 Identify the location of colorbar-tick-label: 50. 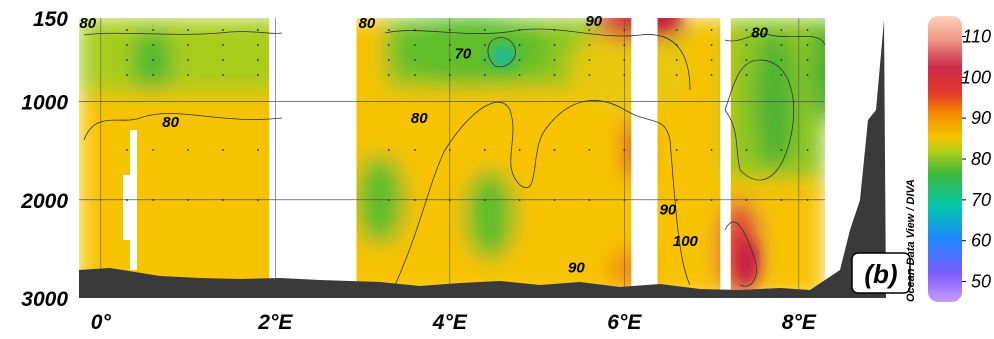
(981, 282).